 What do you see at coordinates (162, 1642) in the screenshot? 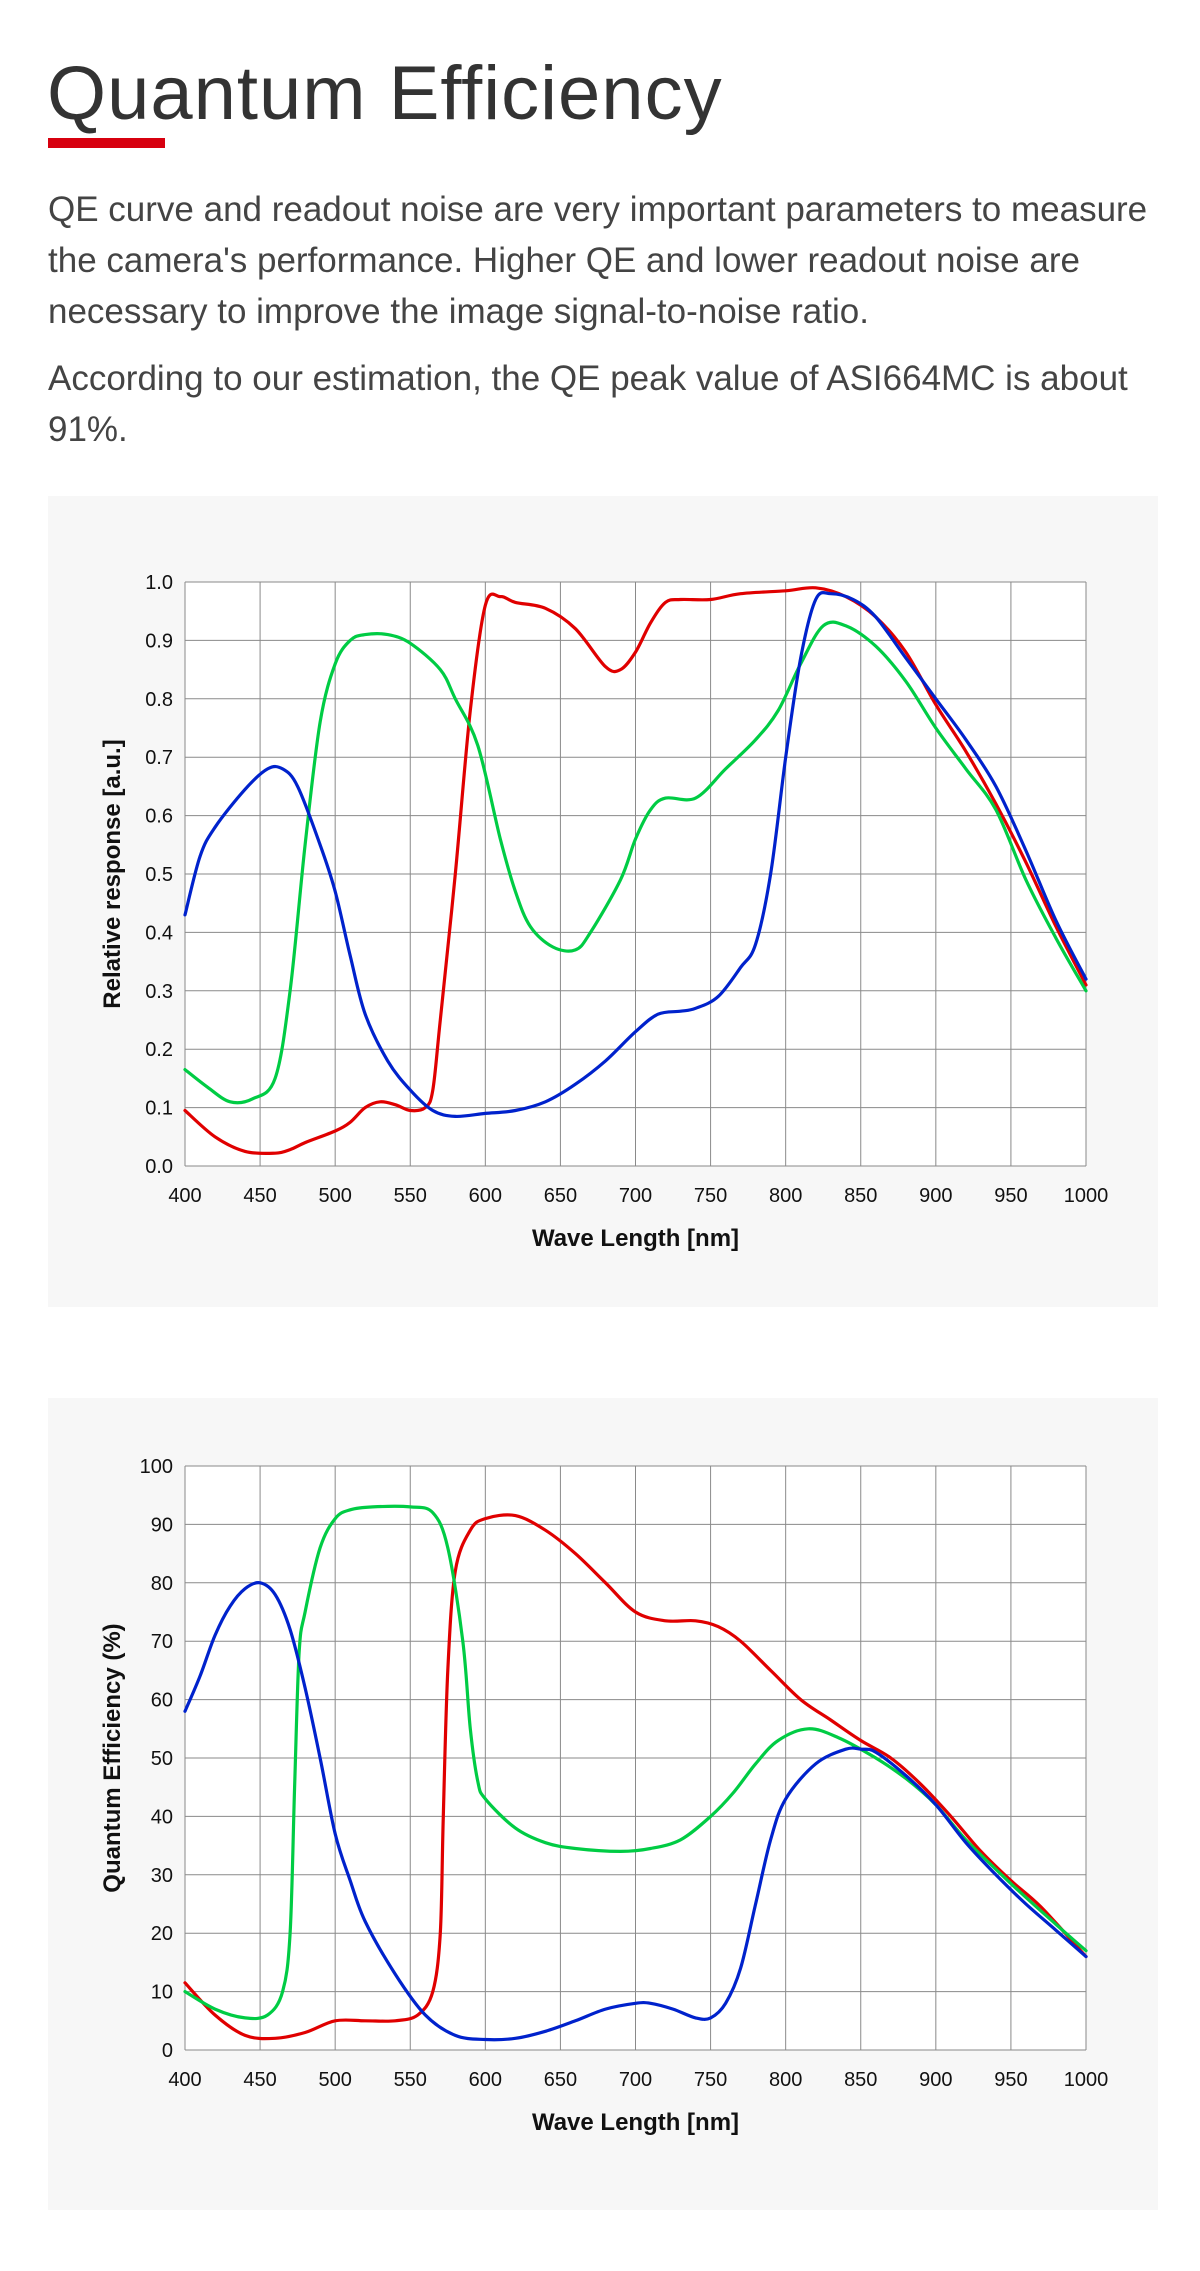
I see `y-tick-label: 70` at bounding box center [162, 1642].